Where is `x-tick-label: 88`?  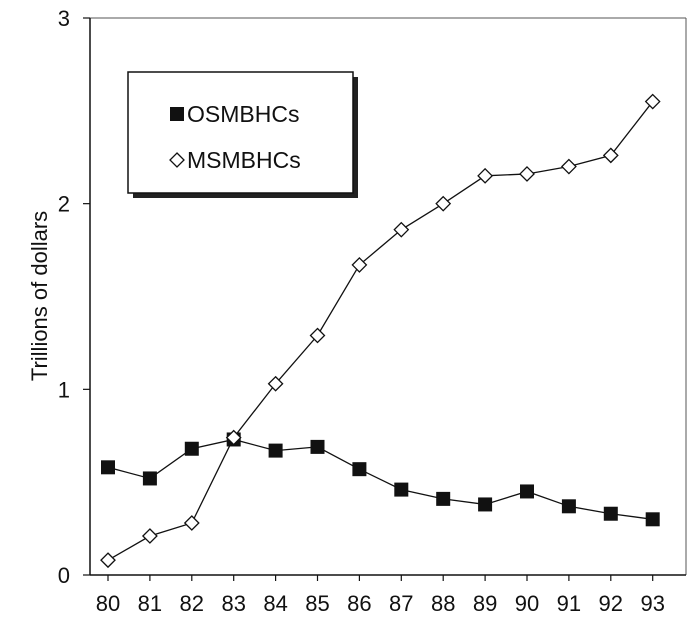 x-tick-label: 88 is located at coordinates (443, 603).